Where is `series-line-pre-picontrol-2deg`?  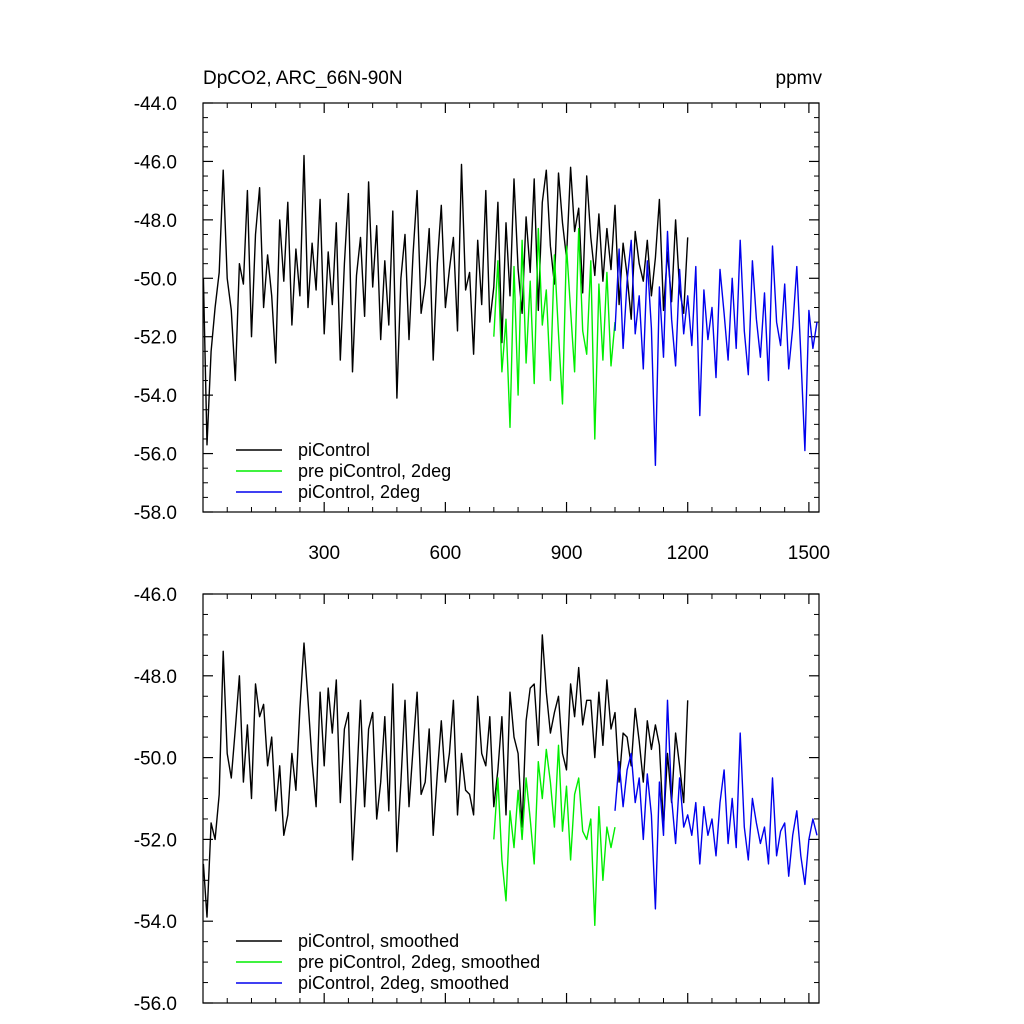 series-line-pre-picontrol-2deg is located at coordinates (554, 333).